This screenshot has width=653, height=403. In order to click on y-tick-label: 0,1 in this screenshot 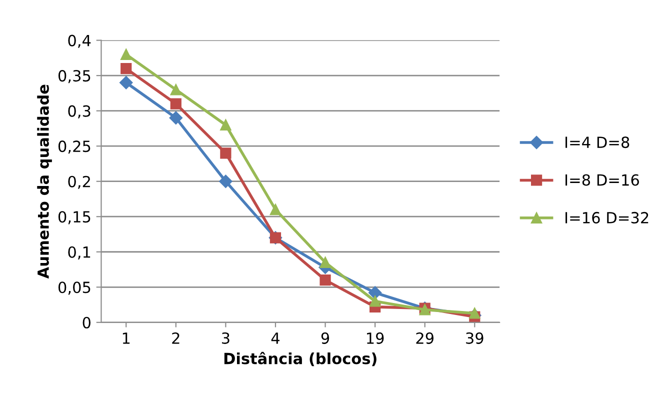, I will do `click(79, 253)`.